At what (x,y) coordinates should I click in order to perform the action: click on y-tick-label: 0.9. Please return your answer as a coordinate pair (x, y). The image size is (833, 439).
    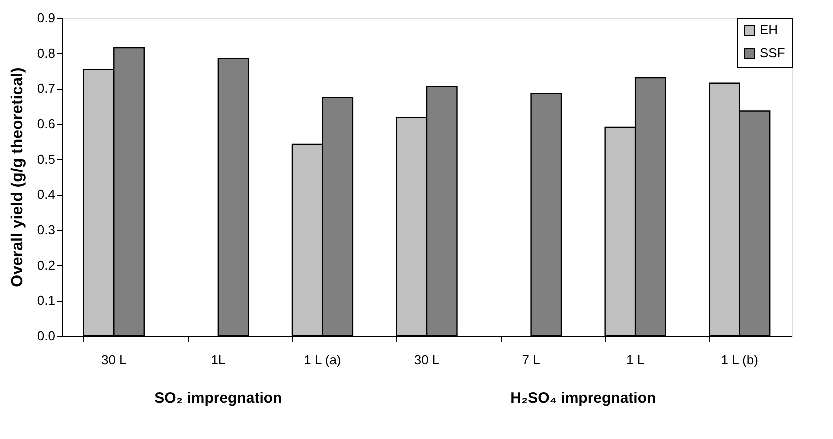
    Looking at the image, I should click on (46, 18).